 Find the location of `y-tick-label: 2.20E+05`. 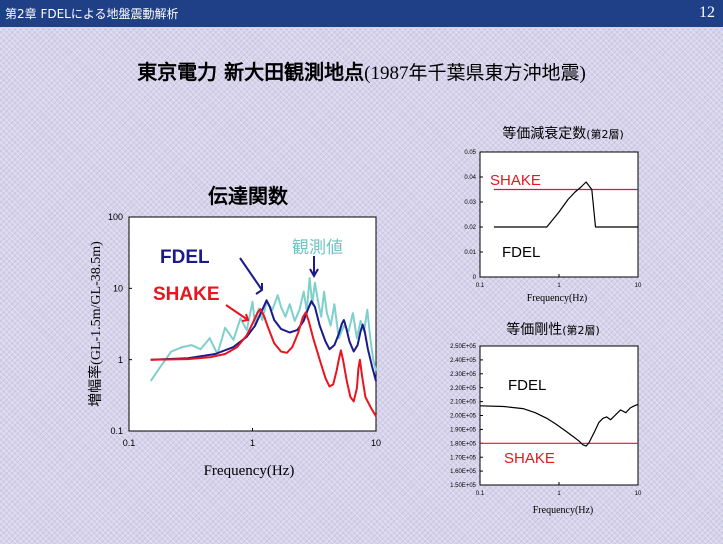

y-tick-label: 2.20E+05 is located at coordinates (463, 389).